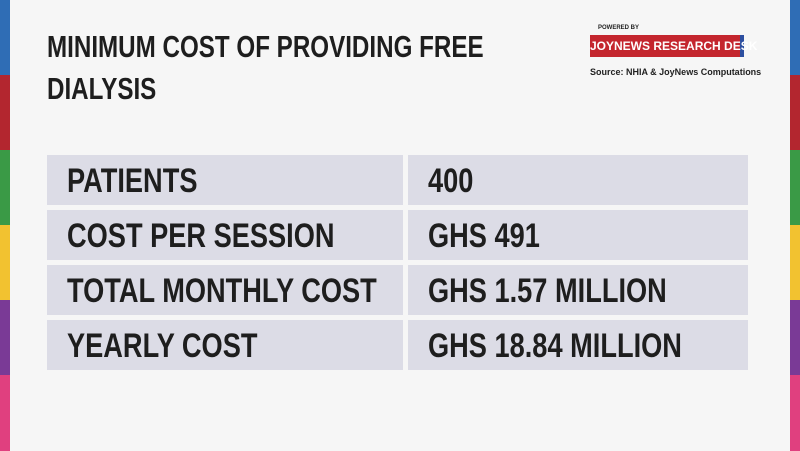  Describe the element at coordinates (673, 46) in the screenshot. I see `brand-badge: JOYNEWS RESEARCH DESK` at that location.